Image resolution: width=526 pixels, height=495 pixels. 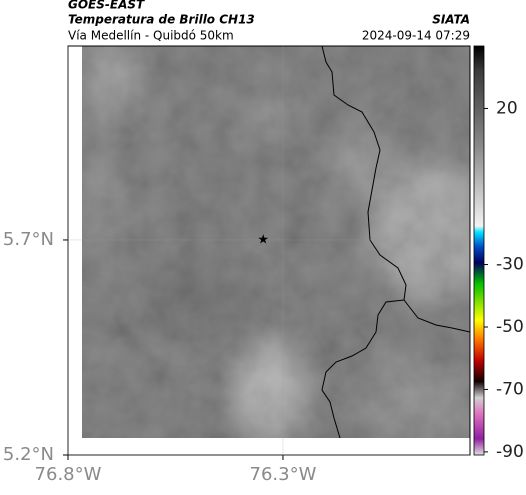 I want to click on colorbar-tick-label: -50, so click(x=510, y=327).